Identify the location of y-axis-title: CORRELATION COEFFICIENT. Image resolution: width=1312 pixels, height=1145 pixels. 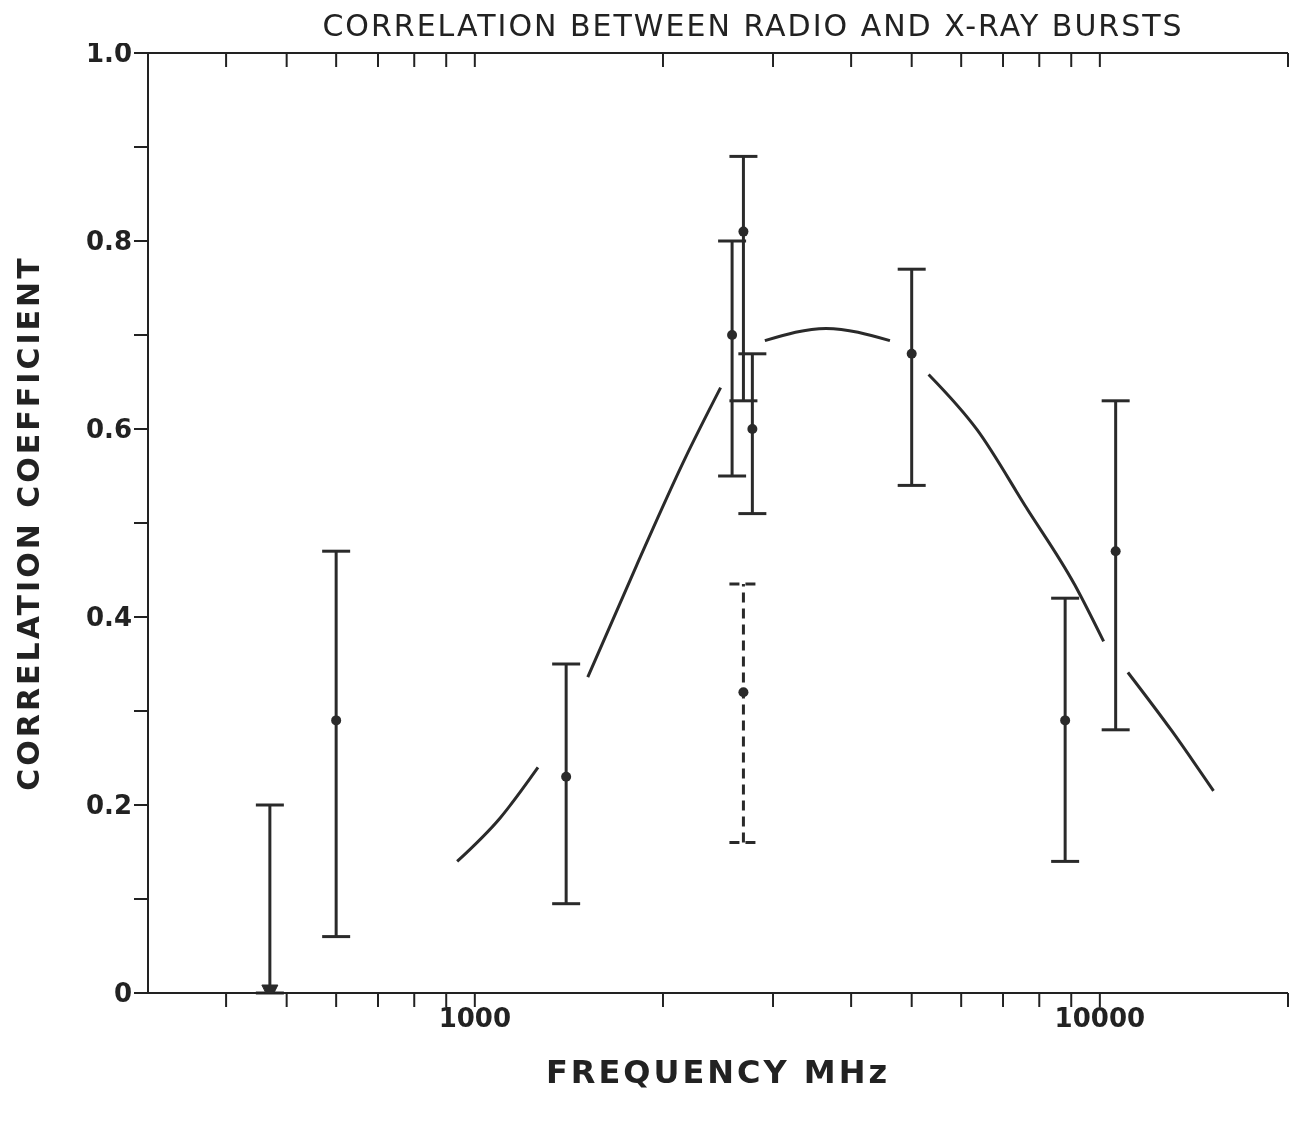
(28, 523).